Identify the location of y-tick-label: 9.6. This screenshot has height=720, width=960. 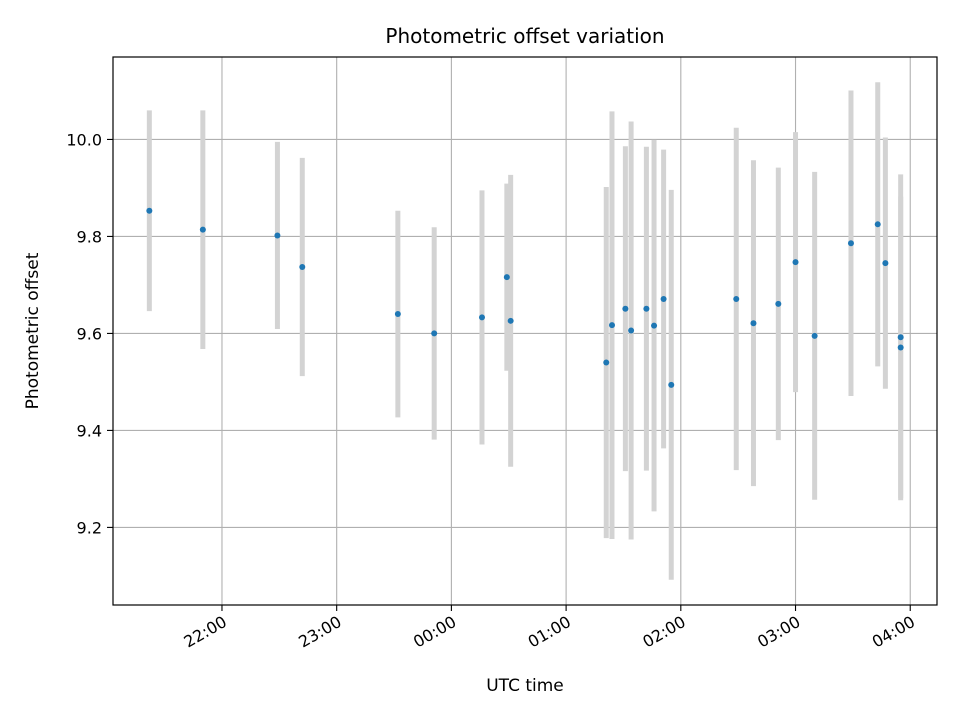
(89, 333).